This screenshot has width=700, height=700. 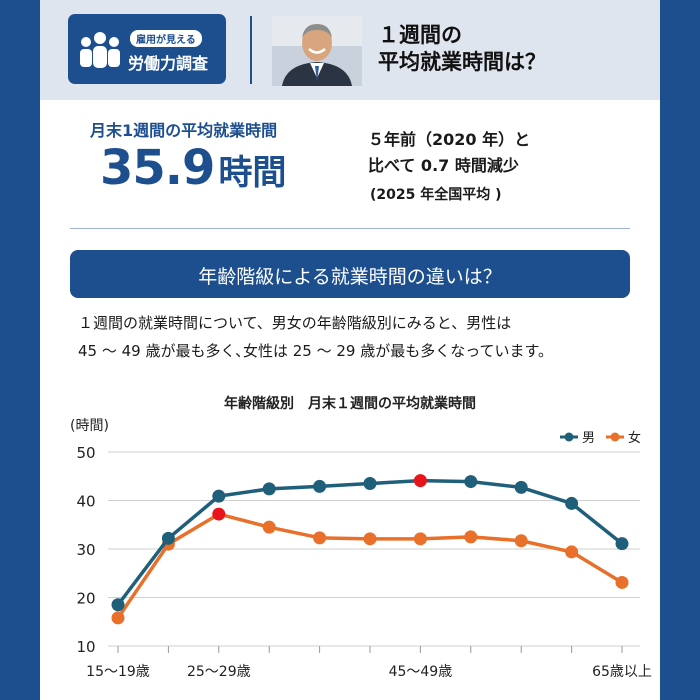 What do you see at coordinates (462, 49) in the screenshot?
I see `header-title: １週間の 平均就業時間は？` at bounding box center [462, 49].